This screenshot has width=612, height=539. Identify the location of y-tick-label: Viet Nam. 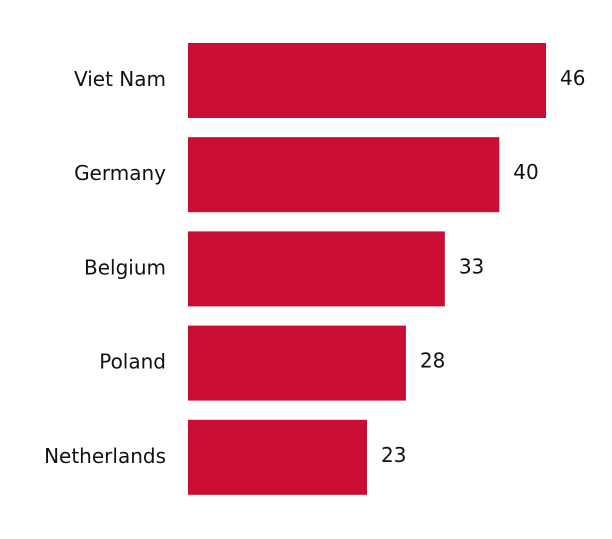
(120, 79).